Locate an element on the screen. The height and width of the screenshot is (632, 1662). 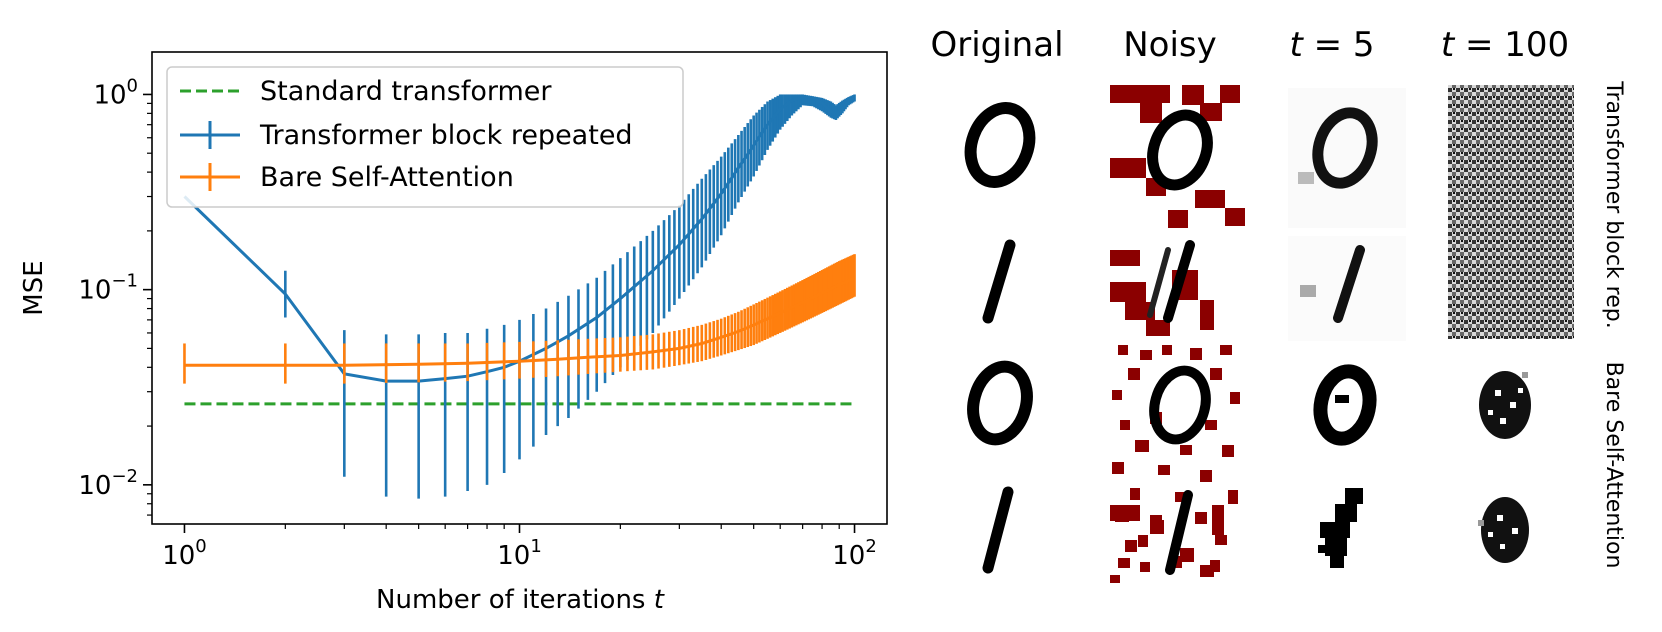
col-title-noisy: Noisy is located at coordinates (1170, 45).